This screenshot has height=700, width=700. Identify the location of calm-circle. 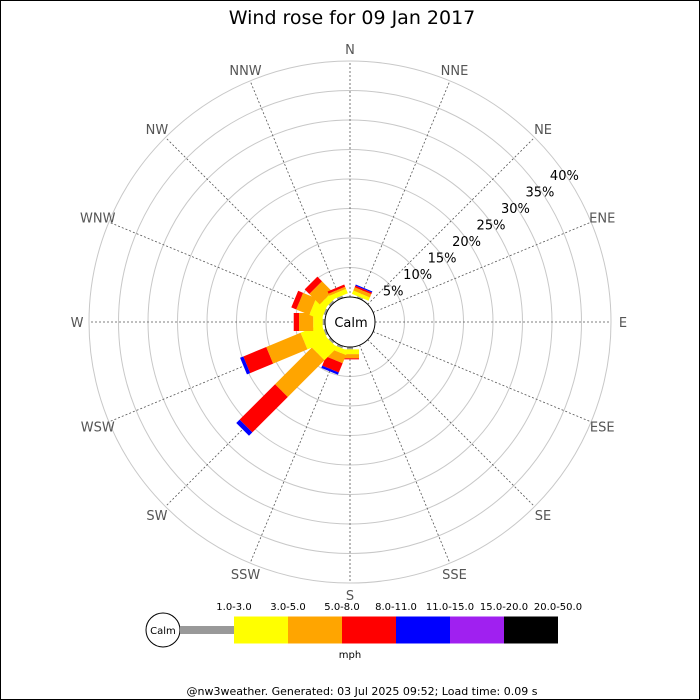
(350, 322).